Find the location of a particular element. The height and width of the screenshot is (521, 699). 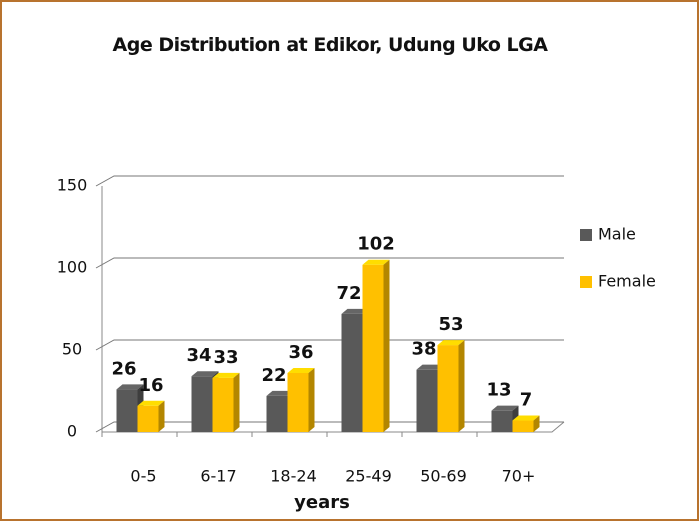

value-label: 36 is located at coordinates (300, 352).